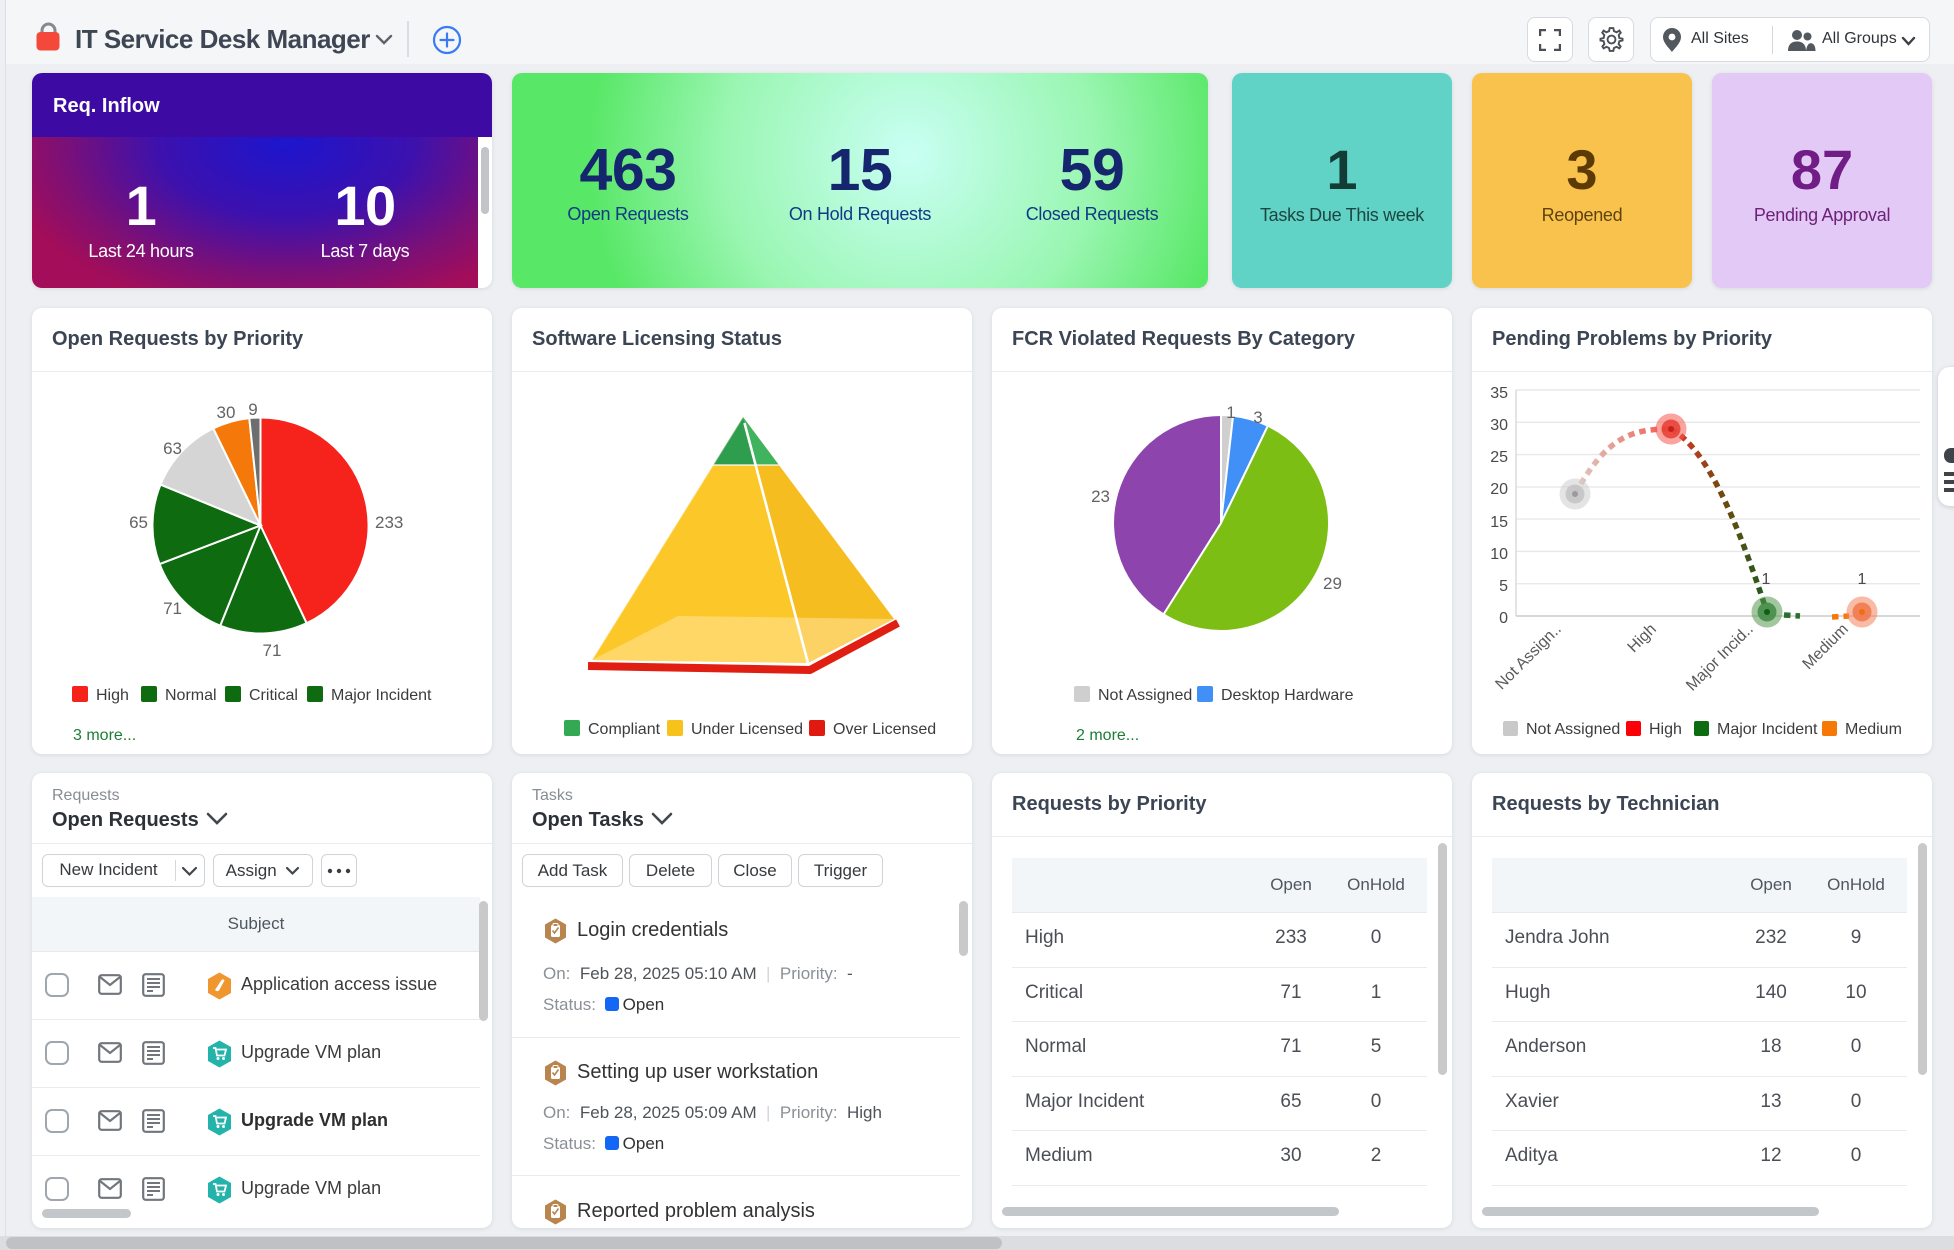 The image size is (1954, 1250). I want to click on svg-text: High, so click(1642, 638).